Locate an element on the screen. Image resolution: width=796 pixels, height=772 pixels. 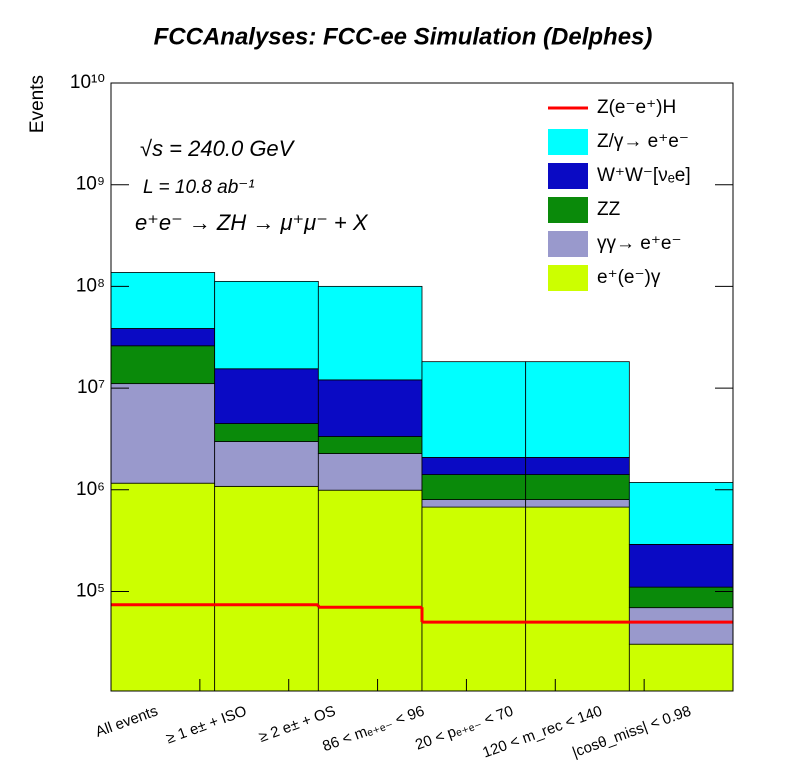
y-axis-label: Events is located at coordinates (37, 104).